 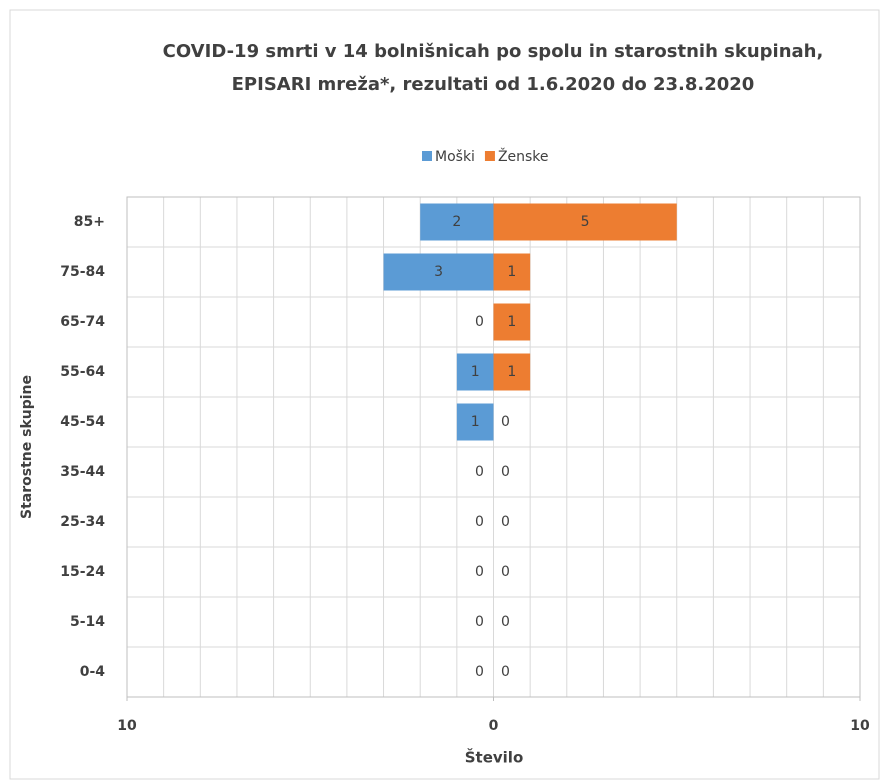 I want to click on data-label: 5, so click(x=585, y=222).